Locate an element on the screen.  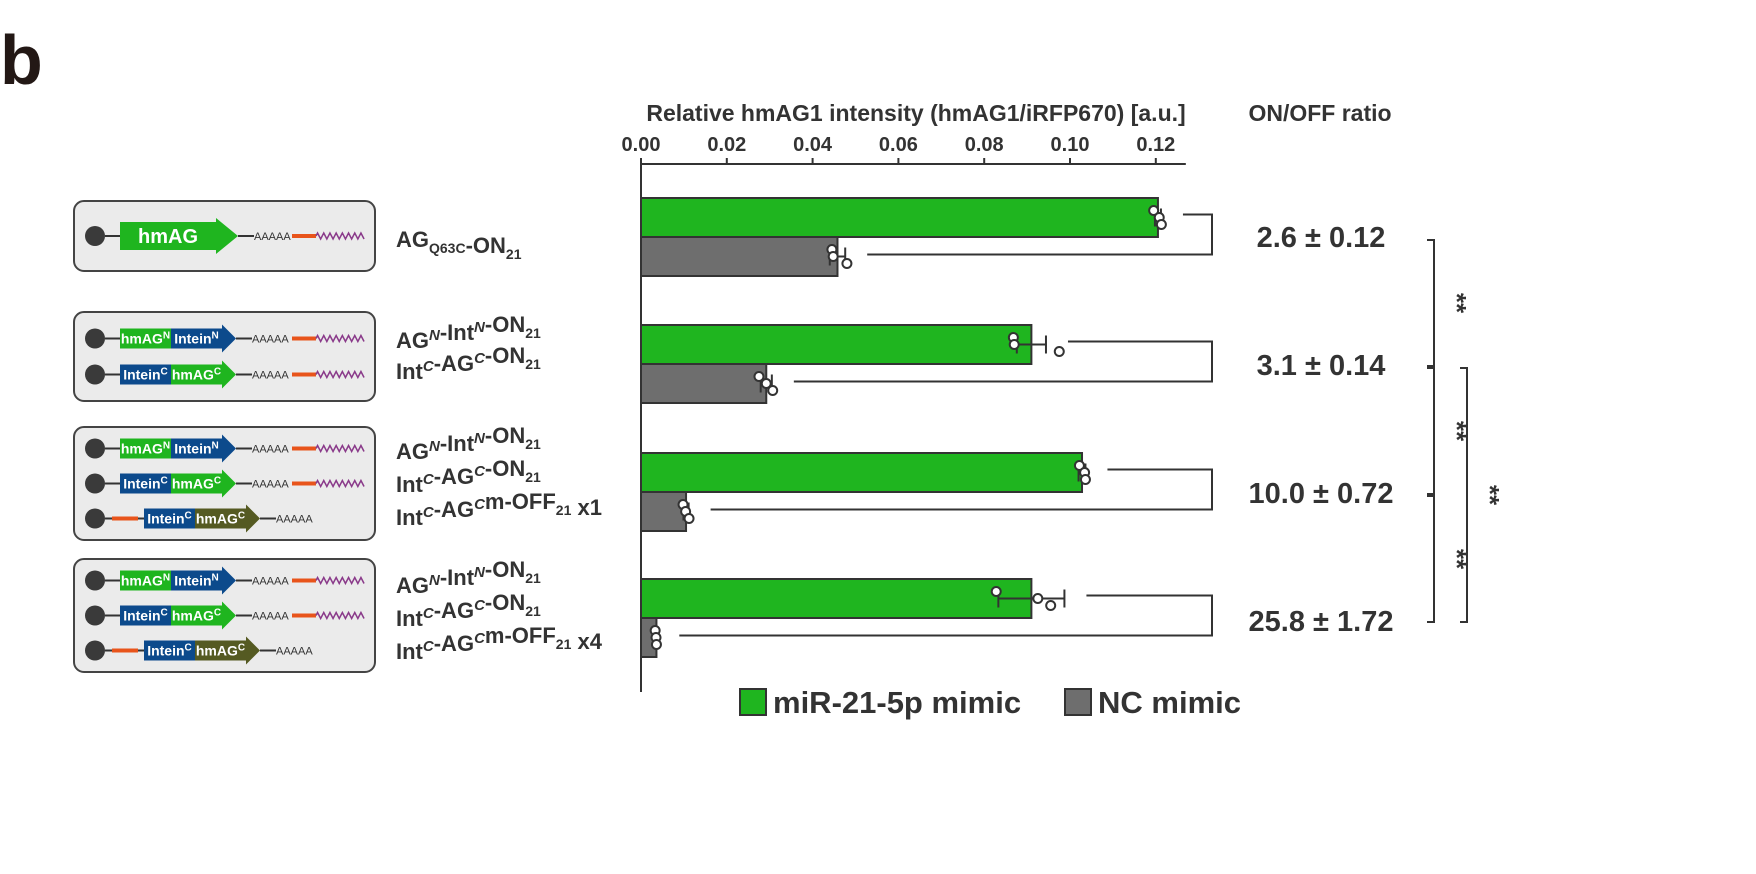
construct-box is located at coordinates (224, 356).